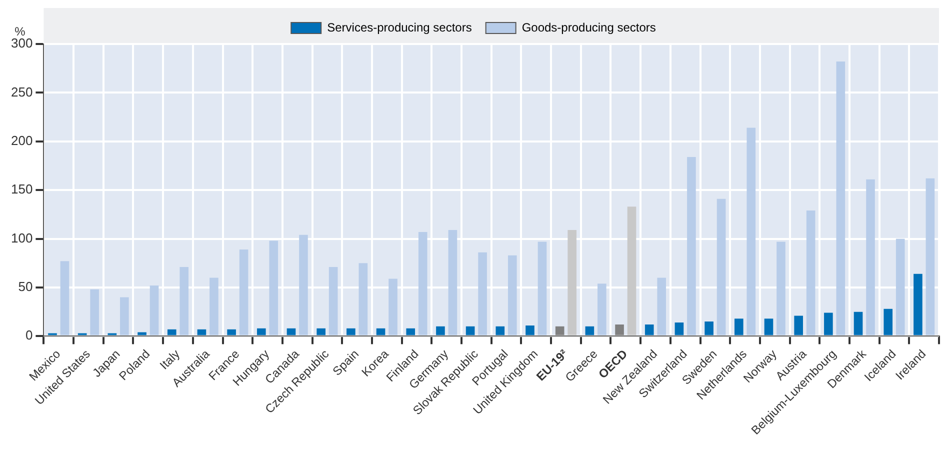 This screenshot has height=449, width=951. What do you see at coordinates (29, 335) in the screenshot?
I see `y-tick-label: 0` at bounding box center [29, 335].